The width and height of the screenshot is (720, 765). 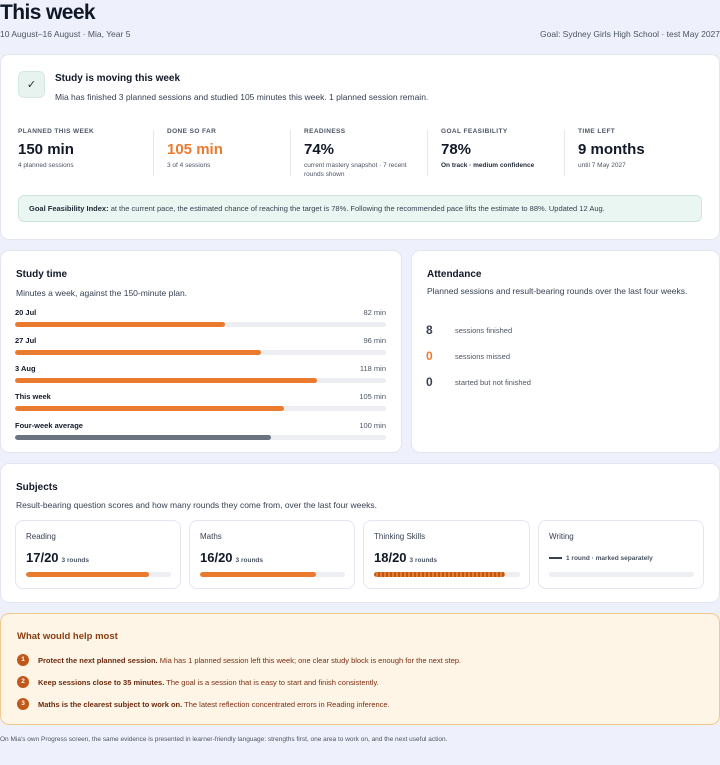 What do you see at coordinates (360, 669) in the screenshot?
I see `help-card` at bounding box center [360, 669].